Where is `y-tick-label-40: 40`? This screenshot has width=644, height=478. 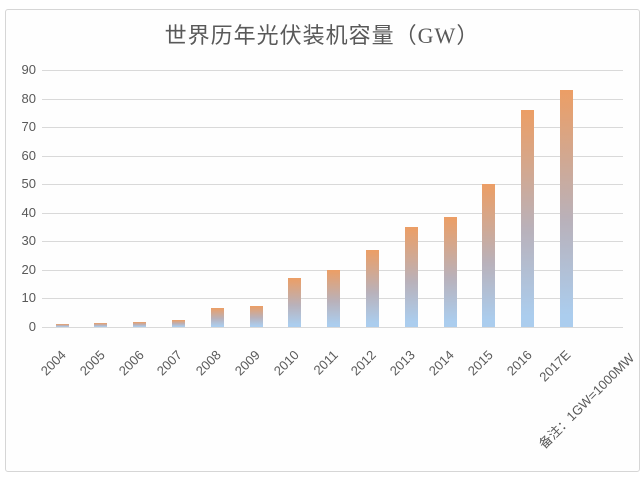 y-tick-label-40: 40 is located at coordinates (28, 212).